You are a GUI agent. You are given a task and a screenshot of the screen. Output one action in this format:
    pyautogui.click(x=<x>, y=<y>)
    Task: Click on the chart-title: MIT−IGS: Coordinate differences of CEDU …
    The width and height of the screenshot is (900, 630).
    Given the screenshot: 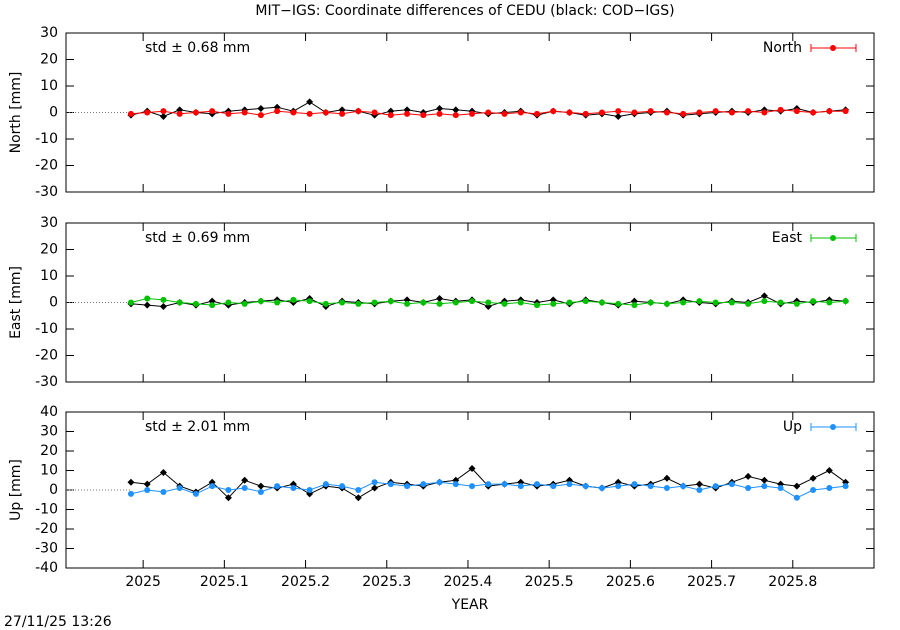 What is the action you would take?
    pyautogui.click(x=464, y=11)
    